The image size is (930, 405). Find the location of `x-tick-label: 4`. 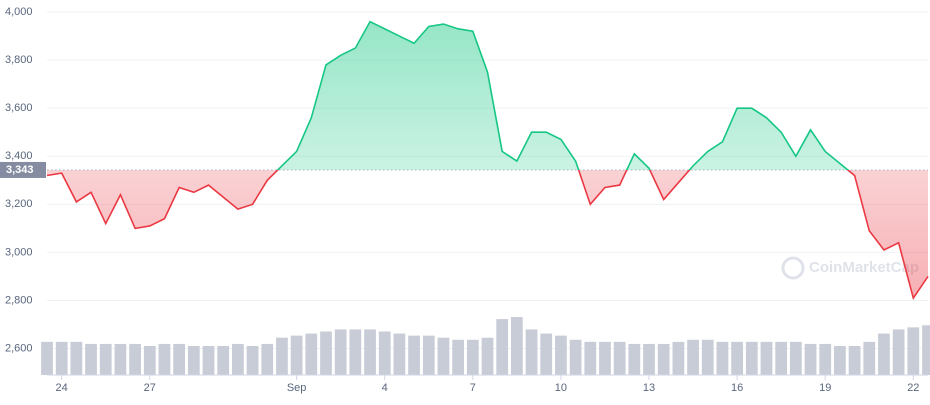

x-tick-label: 4 is located at coordinates (385, 388).